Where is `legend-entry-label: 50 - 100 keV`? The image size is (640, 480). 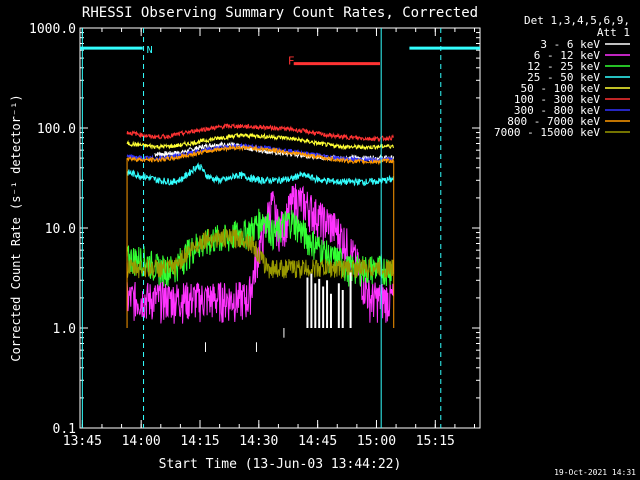
legend-entry-label: 50 - 100 keV is located at coordinates (561, 88).